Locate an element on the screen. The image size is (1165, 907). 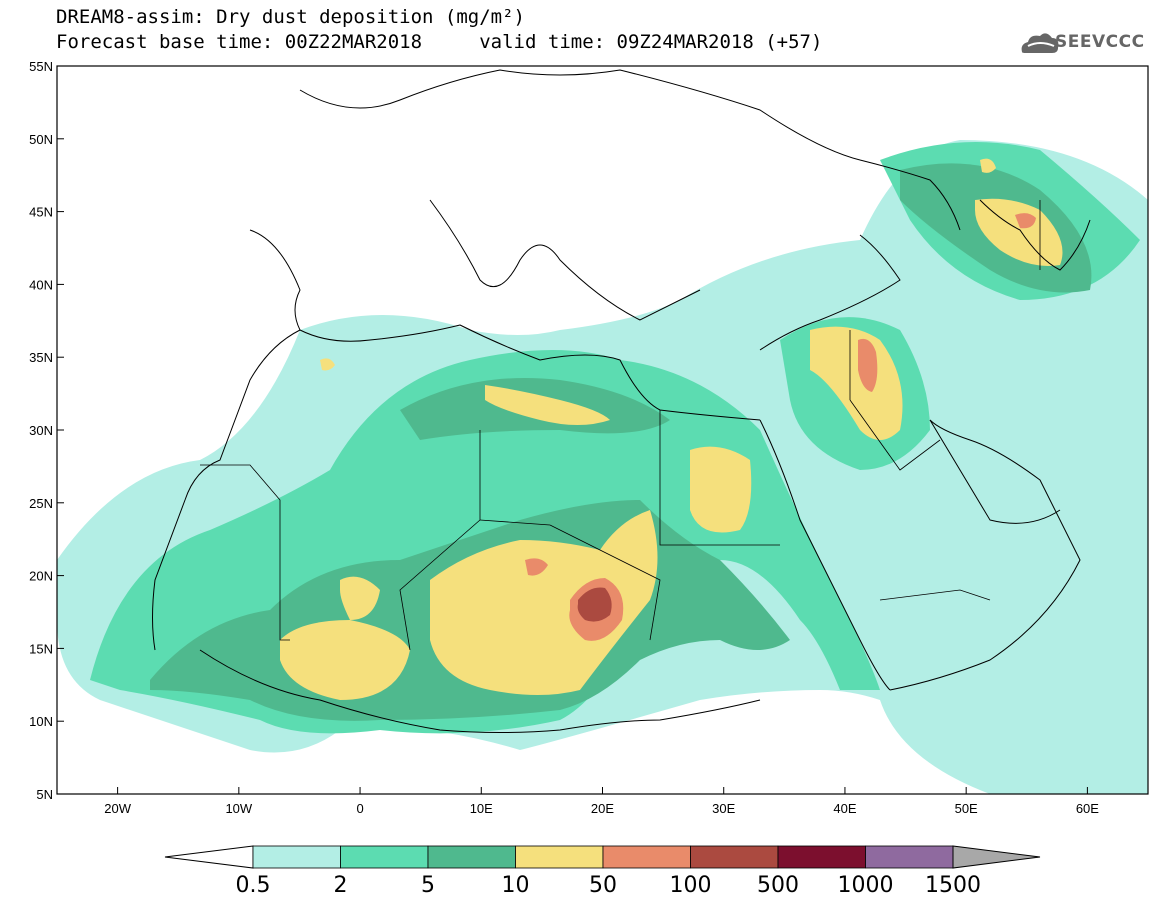
lon-tick-label: 20E is located at coordinates (602, 808).